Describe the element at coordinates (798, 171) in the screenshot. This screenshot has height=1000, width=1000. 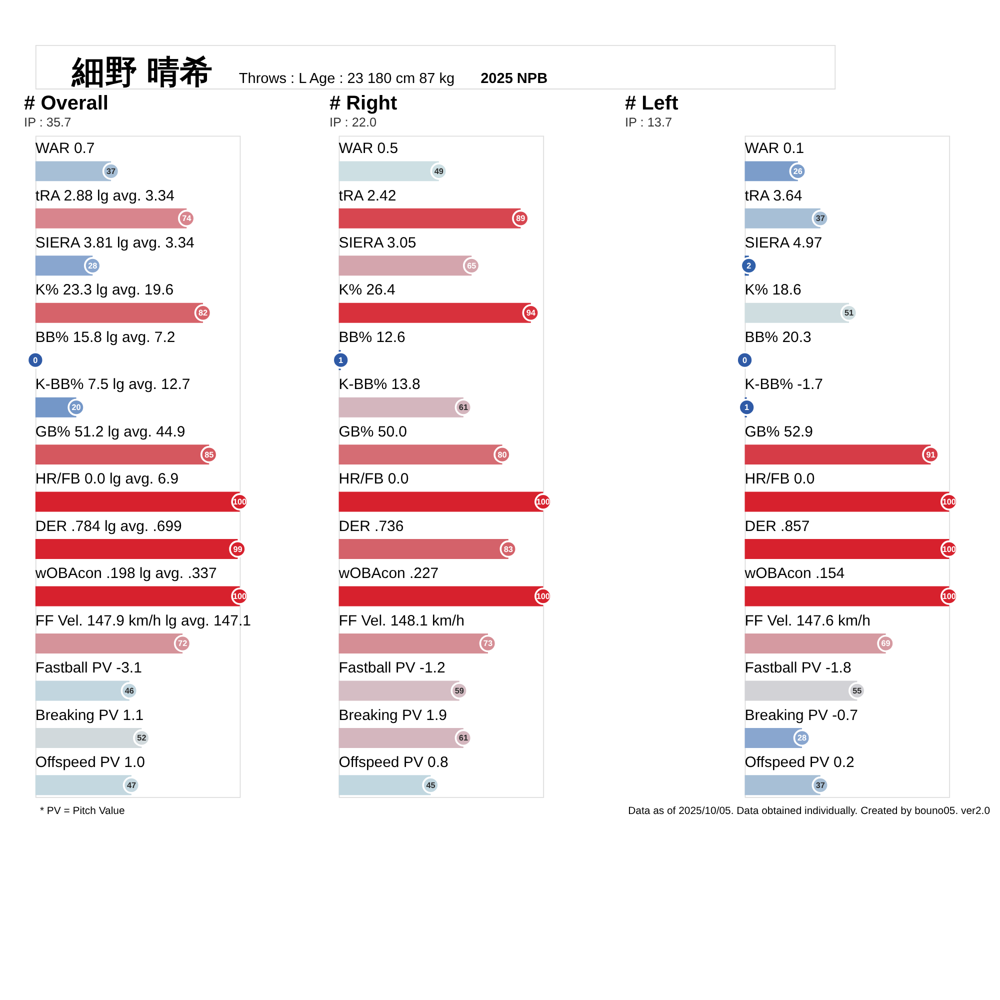
I see `data-label: 26` at that location.